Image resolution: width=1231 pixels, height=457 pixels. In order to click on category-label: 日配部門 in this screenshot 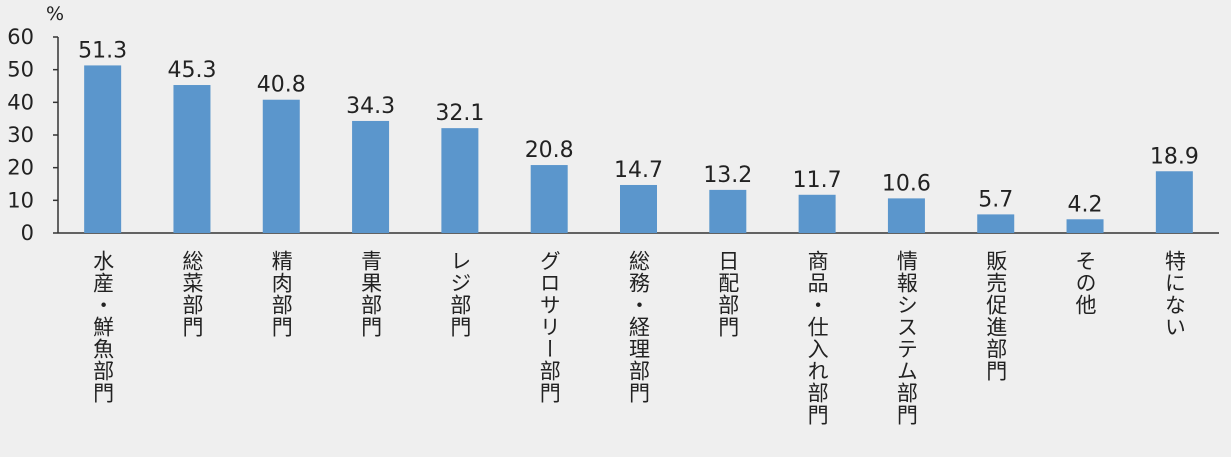, I will do `click(728, 294)`.